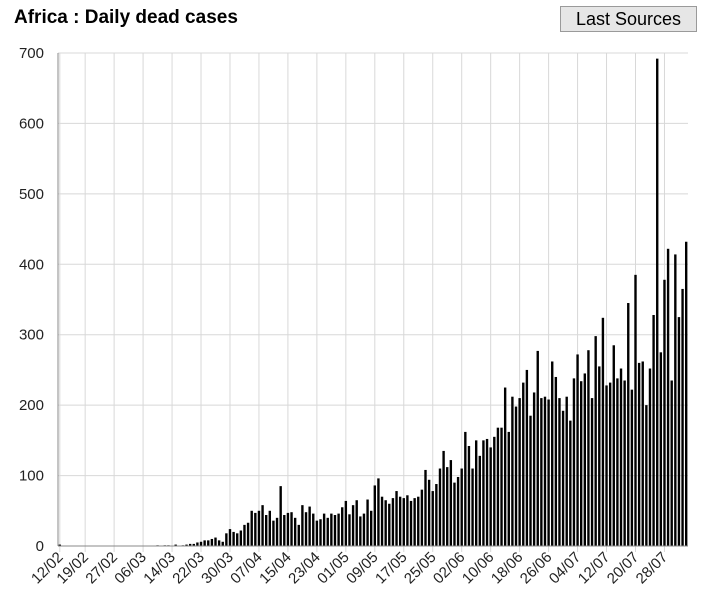 The width and height of the screenshot is (705, 604). Describe the element at coordinates (31, 405) in the screenshot. I see `y-tick-label: 200` at that location.